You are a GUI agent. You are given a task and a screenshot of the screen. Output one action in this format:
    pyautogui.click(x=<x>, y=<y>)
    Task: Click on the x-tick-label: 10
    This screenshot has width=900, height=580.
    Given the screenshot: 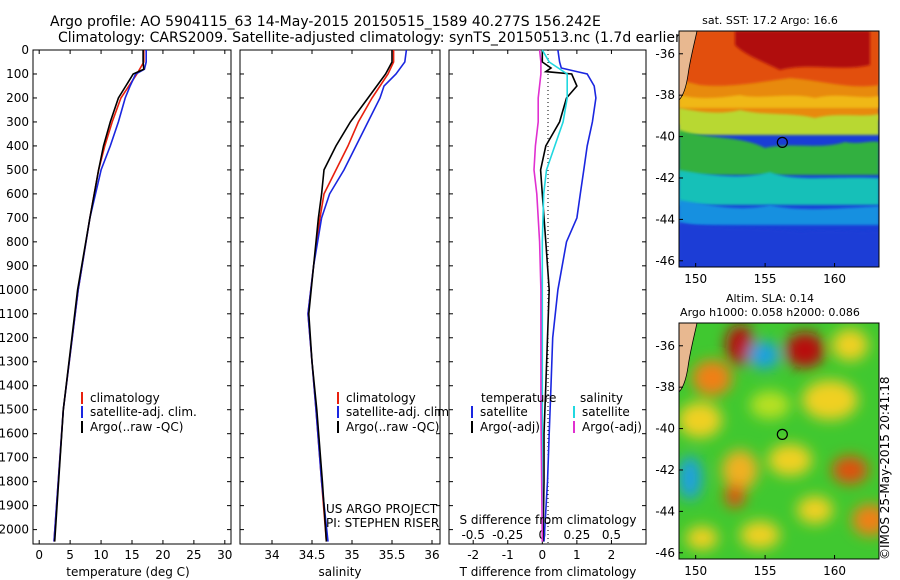 What is the action you would take?
    pyautogui.click(x=100, y=555)
    